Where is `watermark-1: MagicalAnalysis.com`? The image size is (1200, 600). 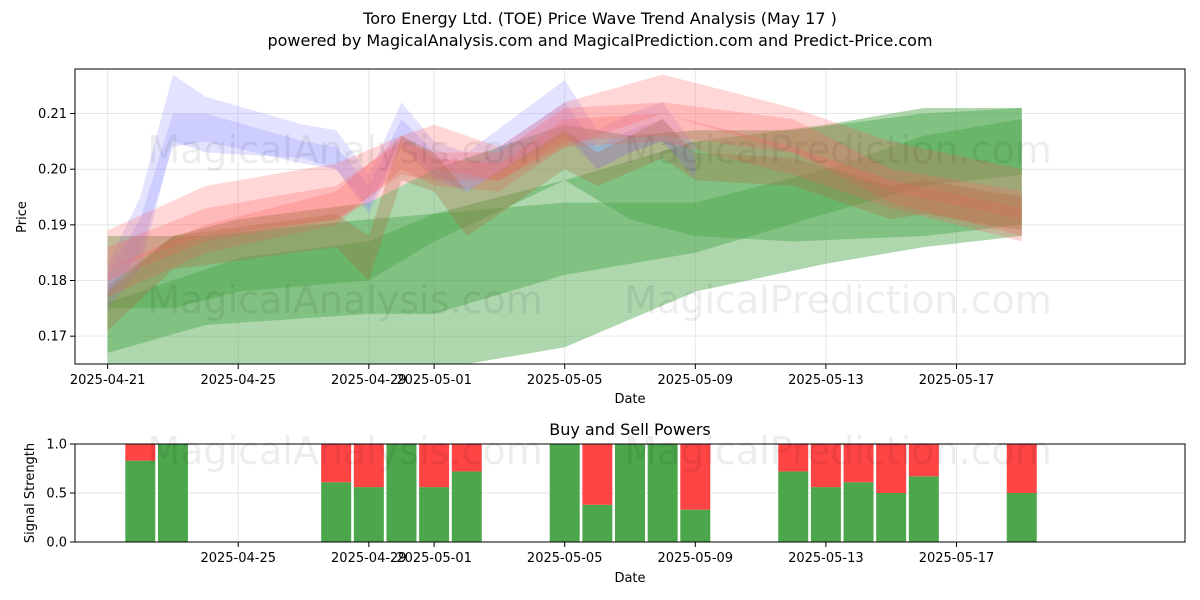
watermark-1: MagicalAnalysis.com is located at coordinates (344, 150).